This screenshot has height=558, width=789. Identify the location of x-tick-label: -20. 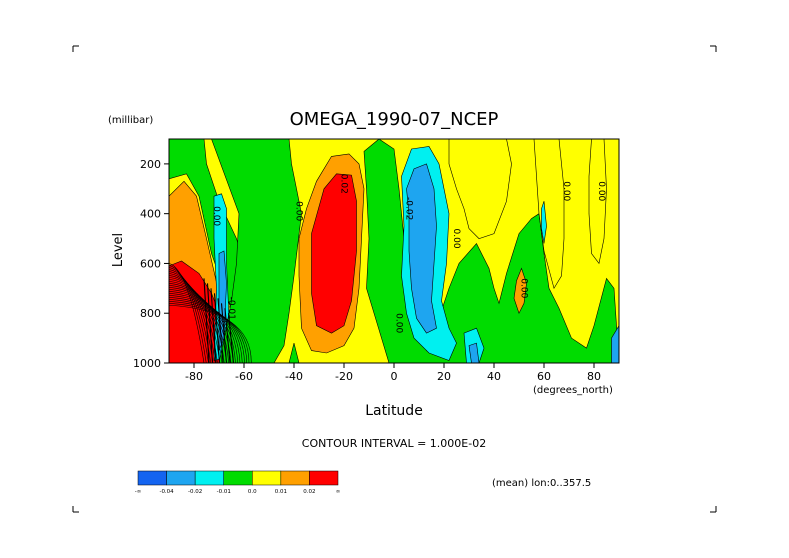
(344, 376).